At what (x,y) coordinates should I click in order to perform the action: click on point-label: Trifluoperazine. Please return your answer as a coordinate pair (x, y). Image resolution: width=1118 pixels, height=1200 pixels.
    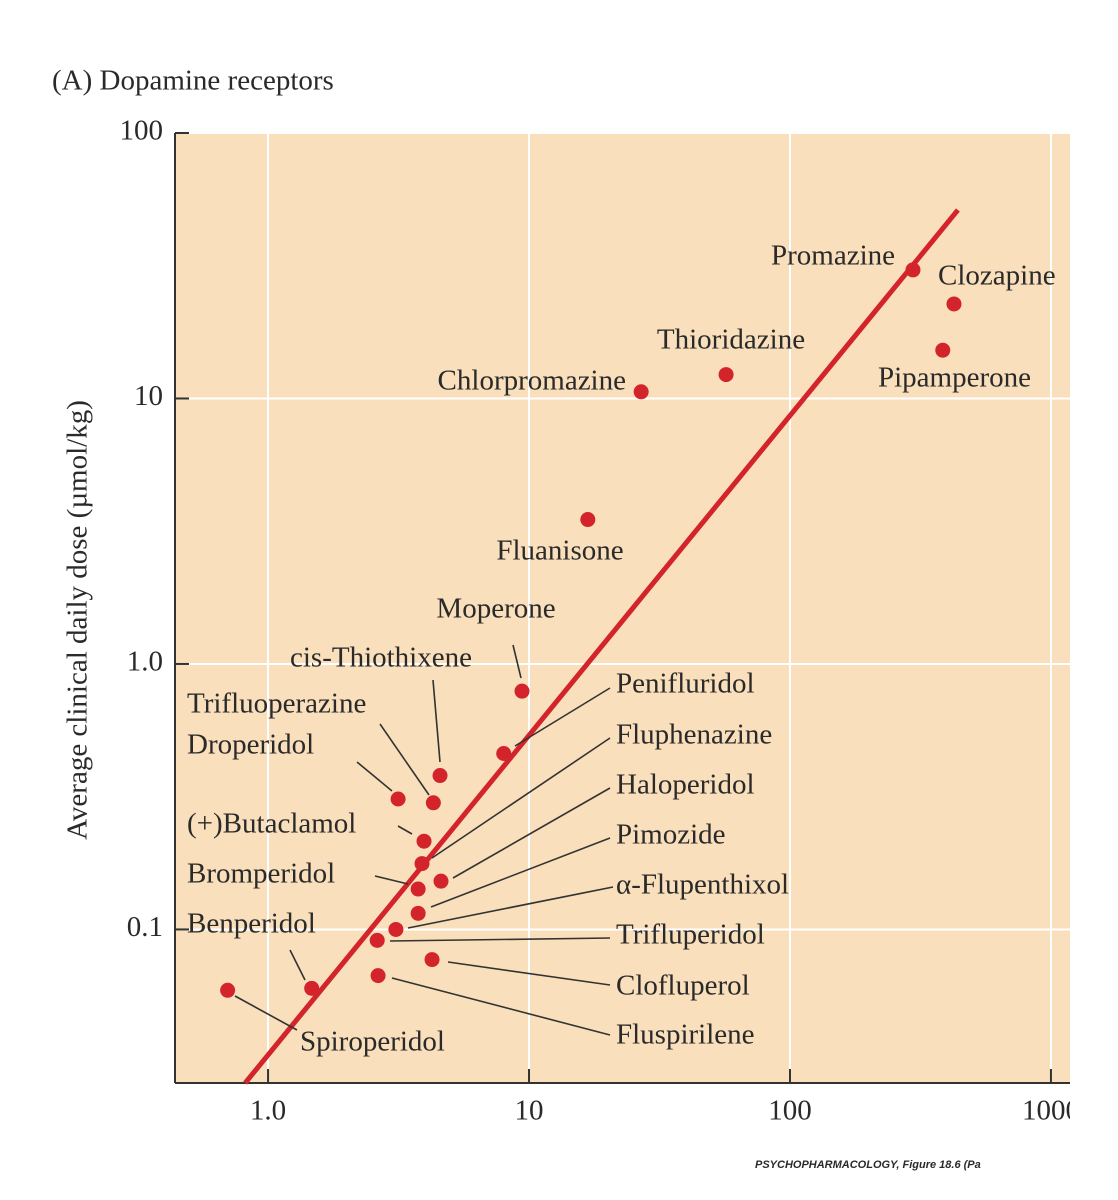
    Looking at the image, I should click on (276, 704).